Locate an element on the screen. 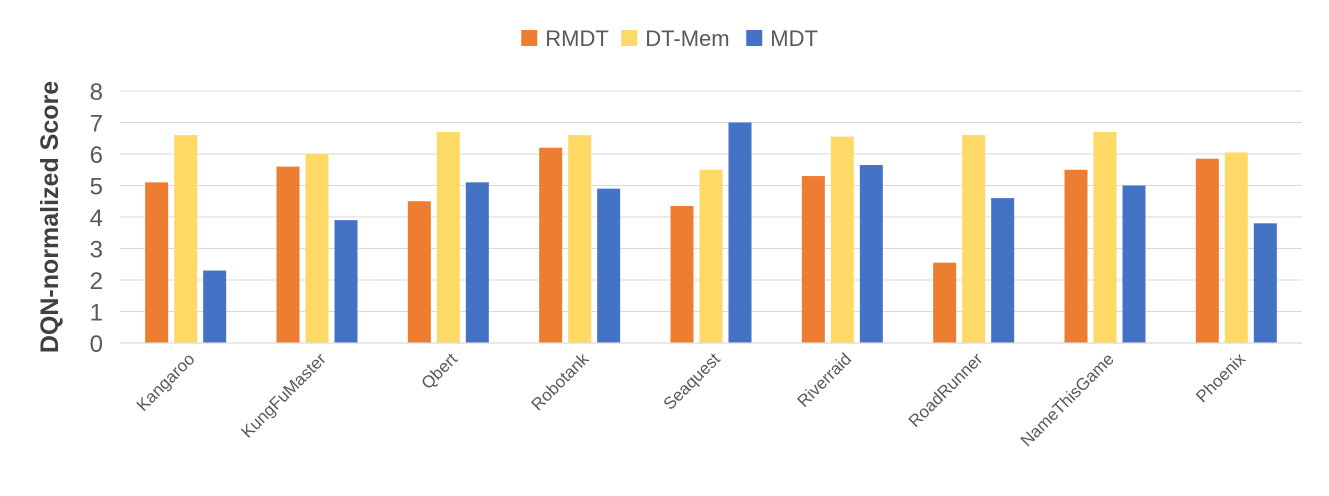  bar-dt-mem-riverraid is located at coordinates (842, 239).